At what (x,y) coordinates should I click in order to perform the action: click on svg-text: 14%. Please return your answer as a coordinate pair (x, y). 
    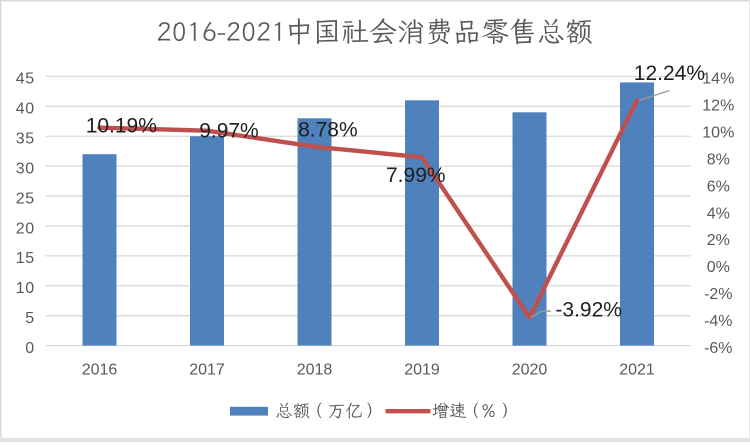
    Looking at the image, I should click on (718, 79).